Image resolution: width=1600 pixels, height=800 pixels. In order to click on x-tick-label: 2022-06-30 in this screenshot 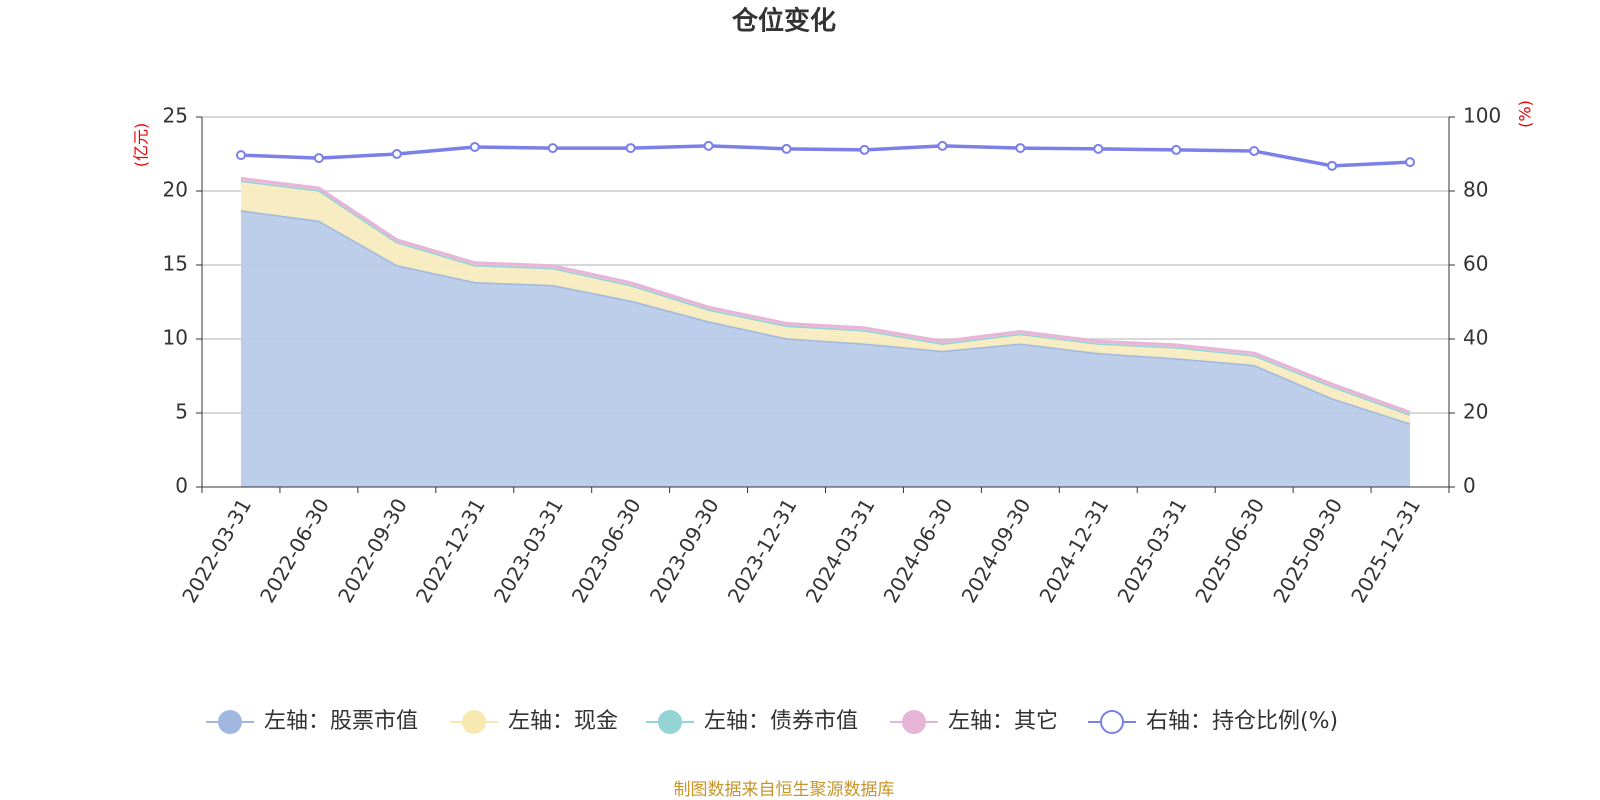, I will do `click(294, 550)`.